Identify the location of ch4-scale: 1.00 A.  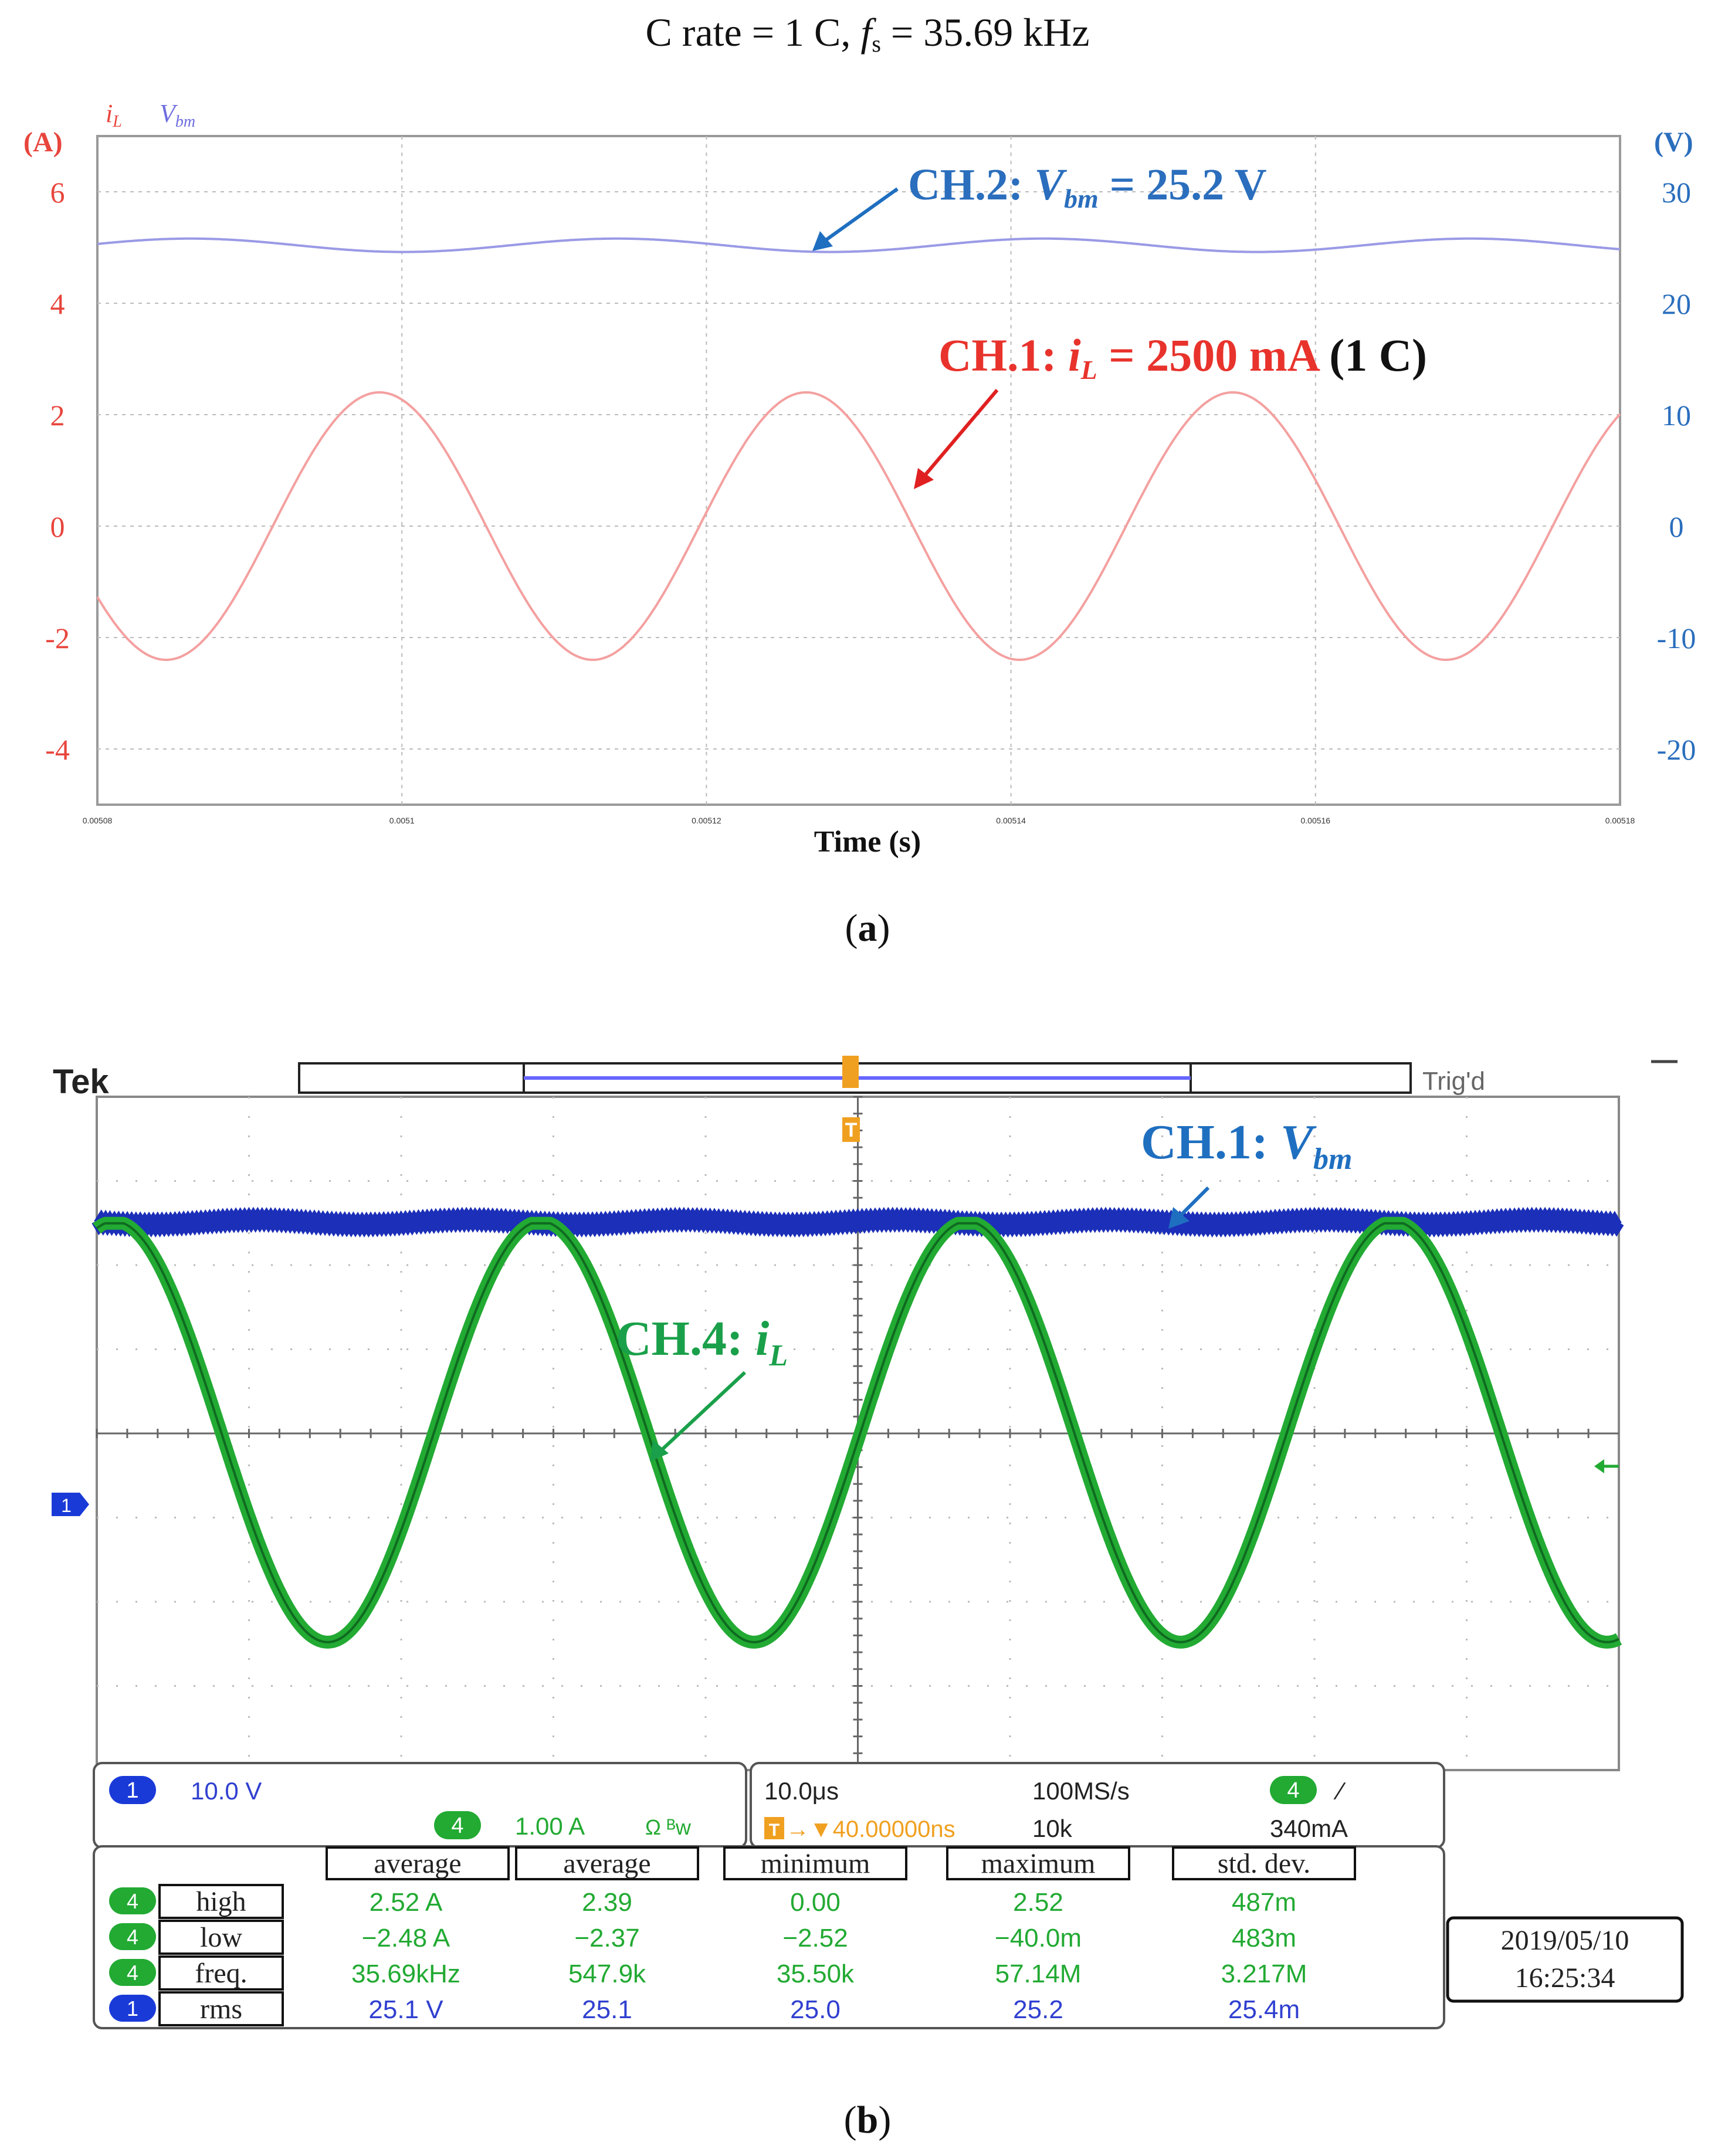
(550, 1826).